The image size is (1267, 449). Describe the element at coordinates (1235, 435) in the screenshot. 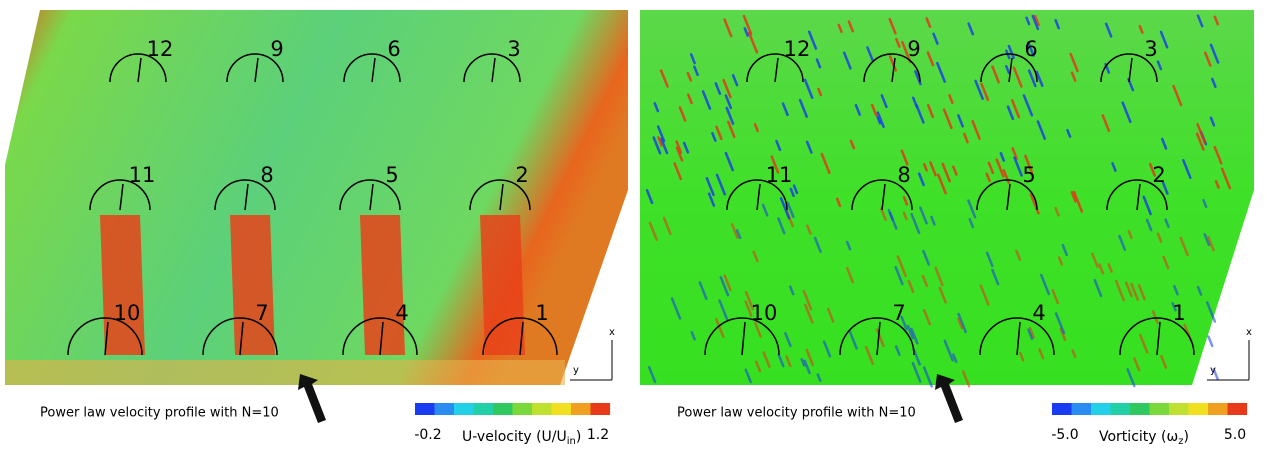

I see `colorbar-max: 5.0` at that location.